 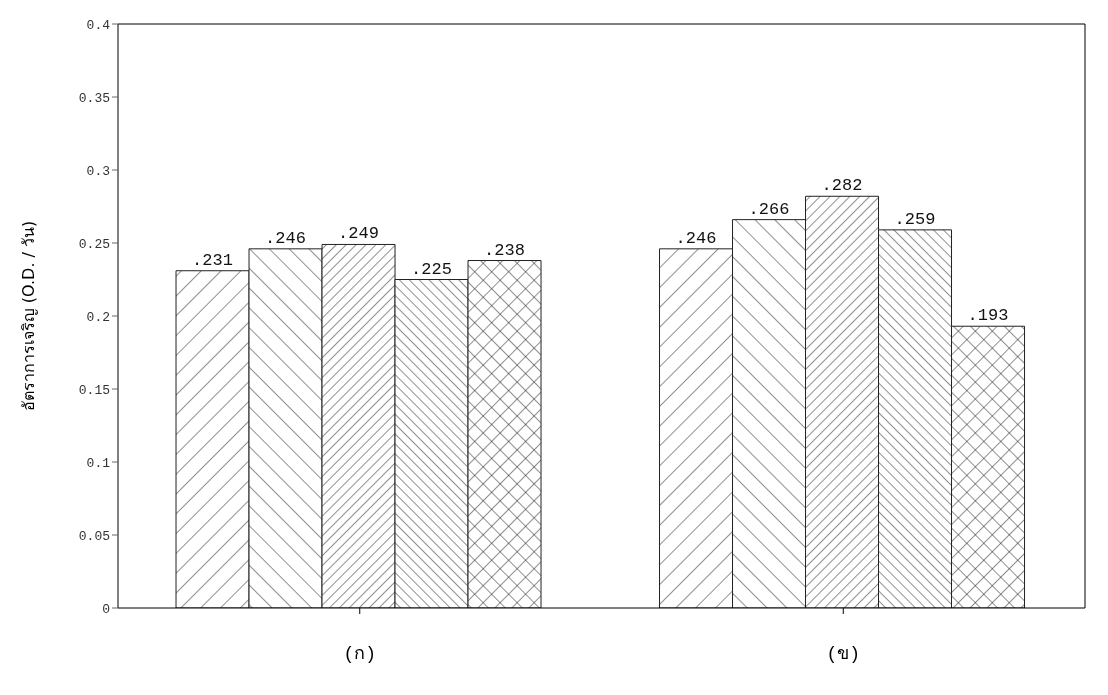 I want to click on data-label: .249, so click(x=358, y=234).